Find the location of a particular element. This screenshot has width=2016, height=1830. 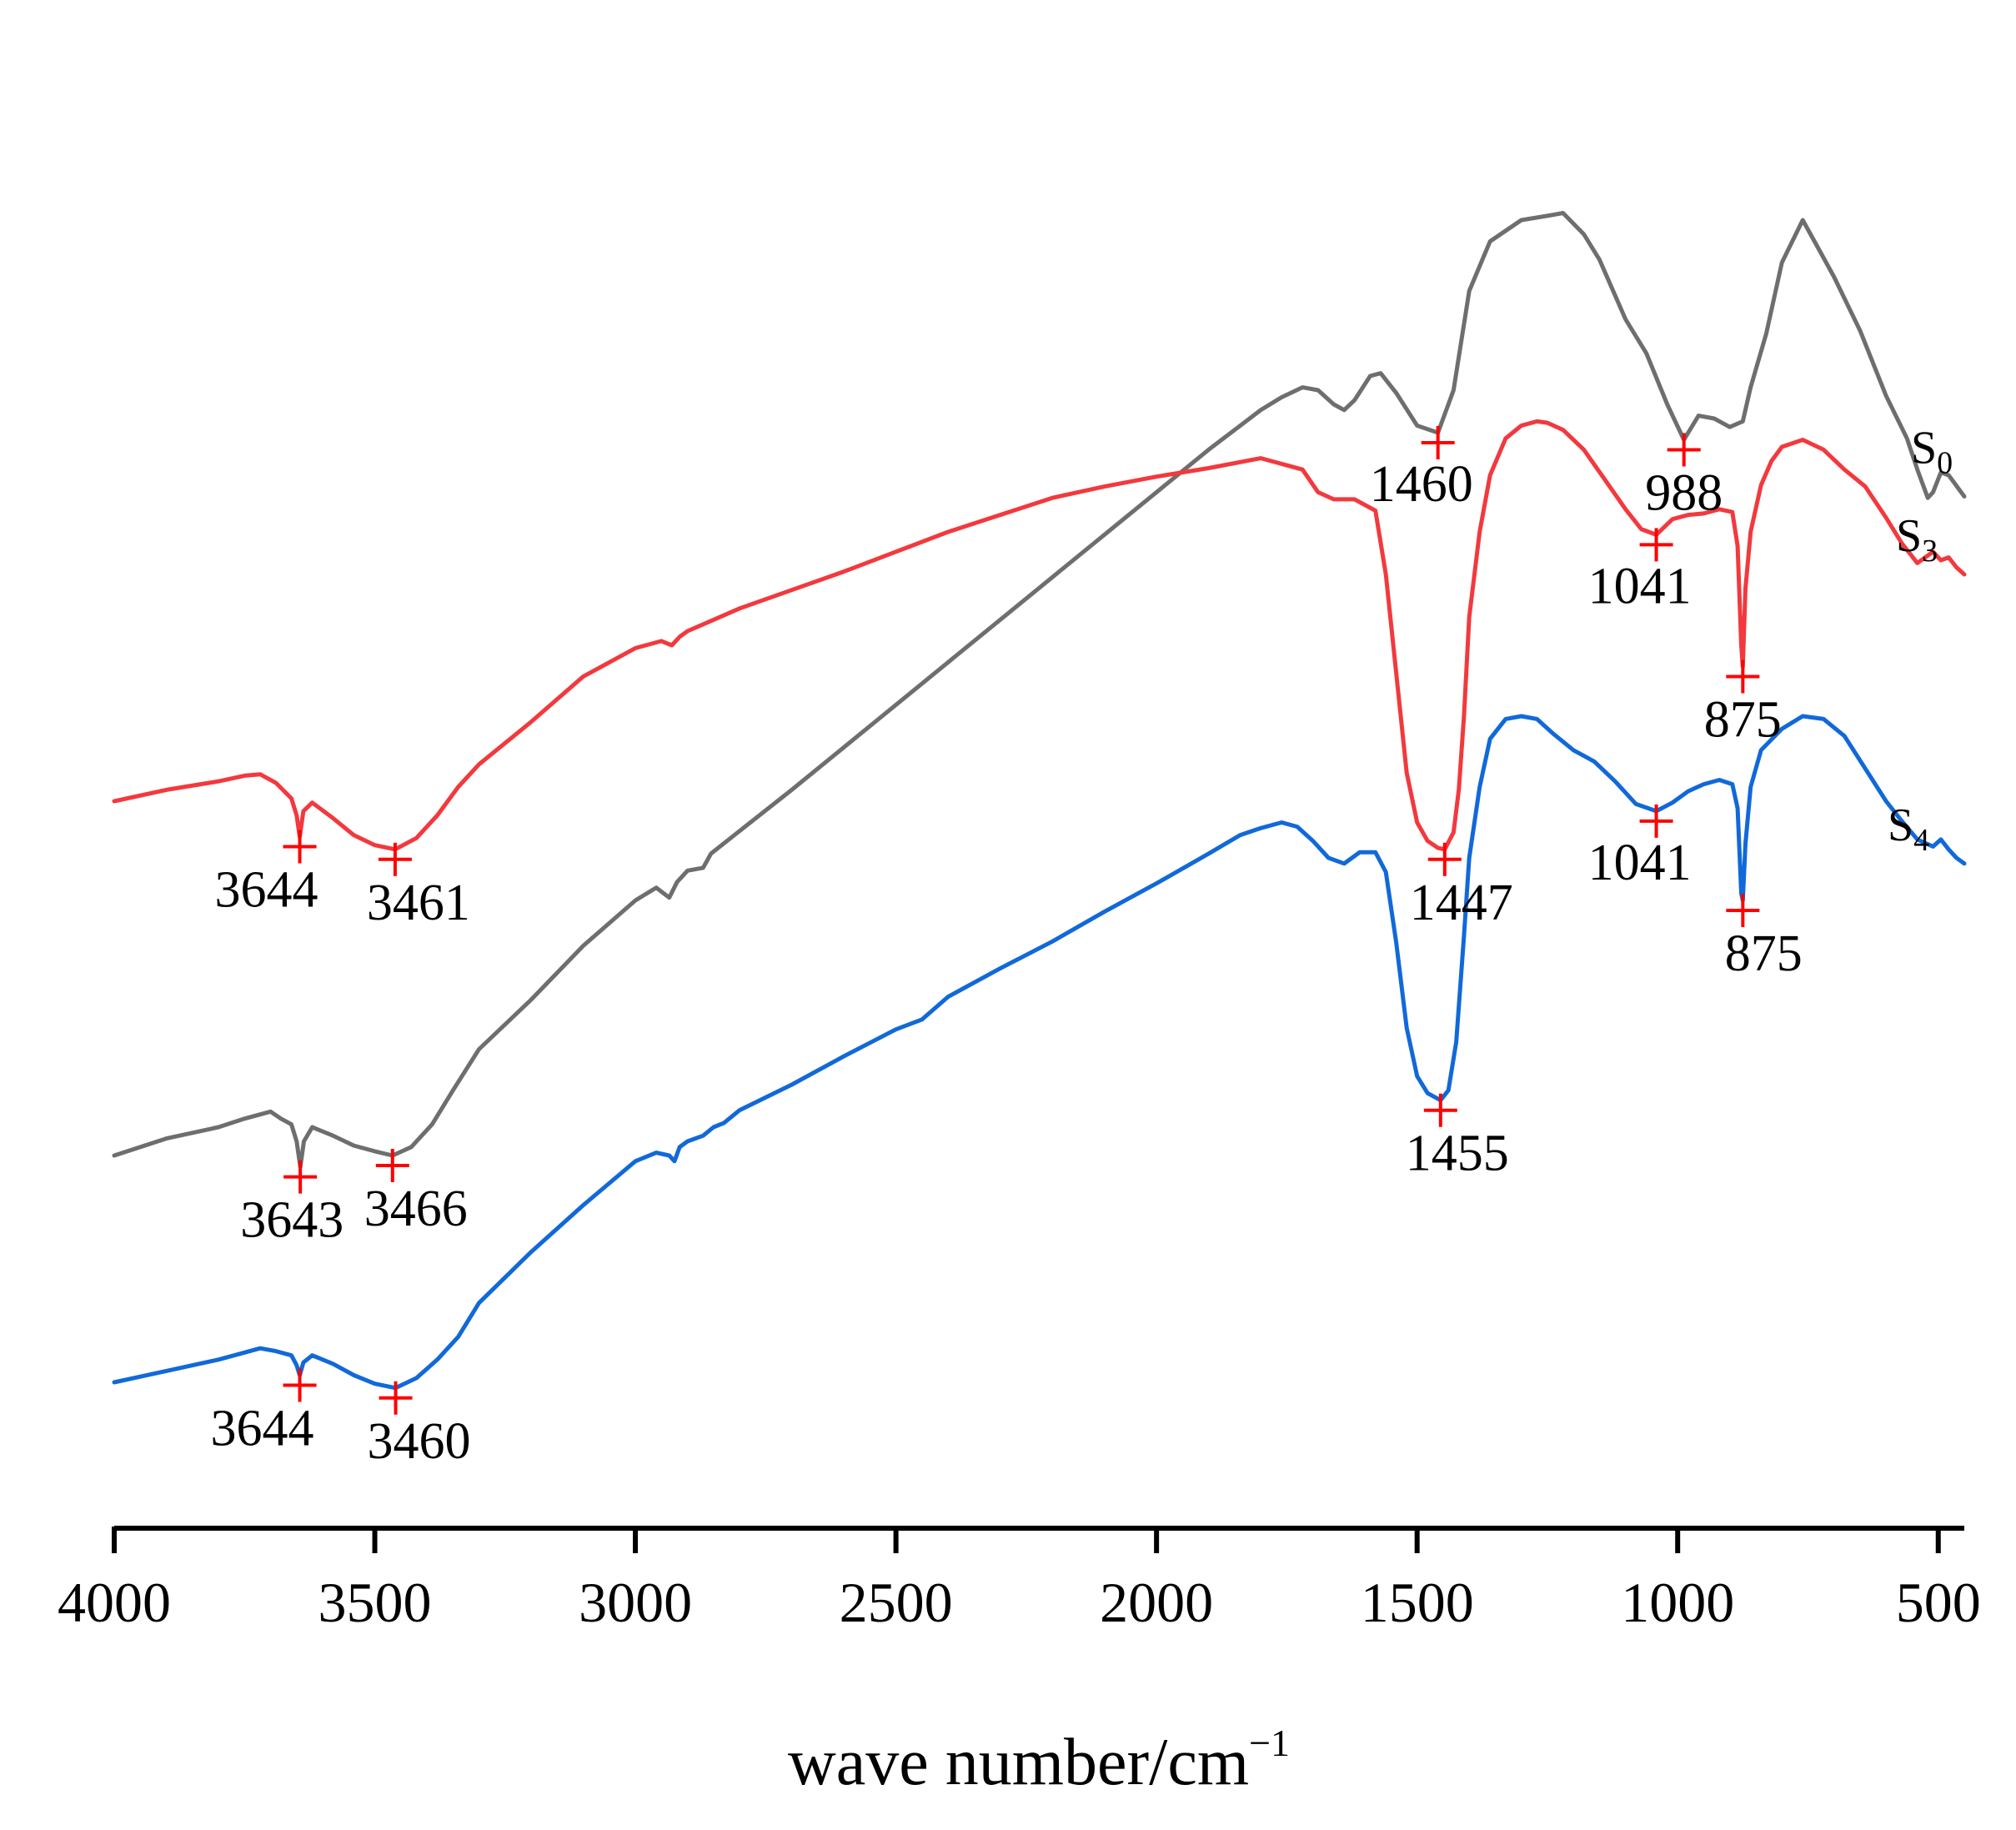

peak-marker-s3-875: 875 is located at coordinates (1743, 704).